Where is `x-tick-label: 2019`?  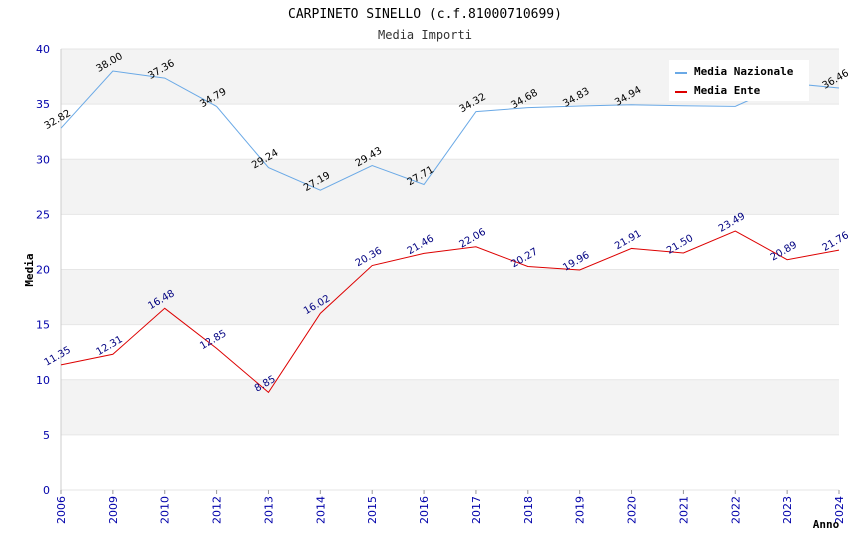
x-tick-label: 2019 is located at coordinates (580, 510).